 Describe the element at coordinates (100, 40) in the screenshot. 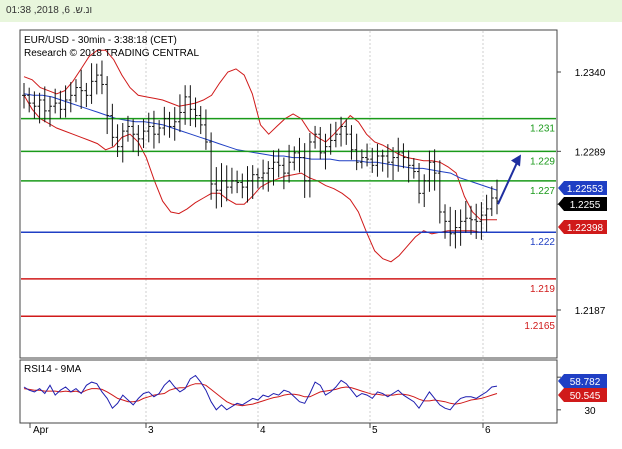

I see `chart-title: EUR/USD - 30min - 3:38:18 (CET)` at that location.